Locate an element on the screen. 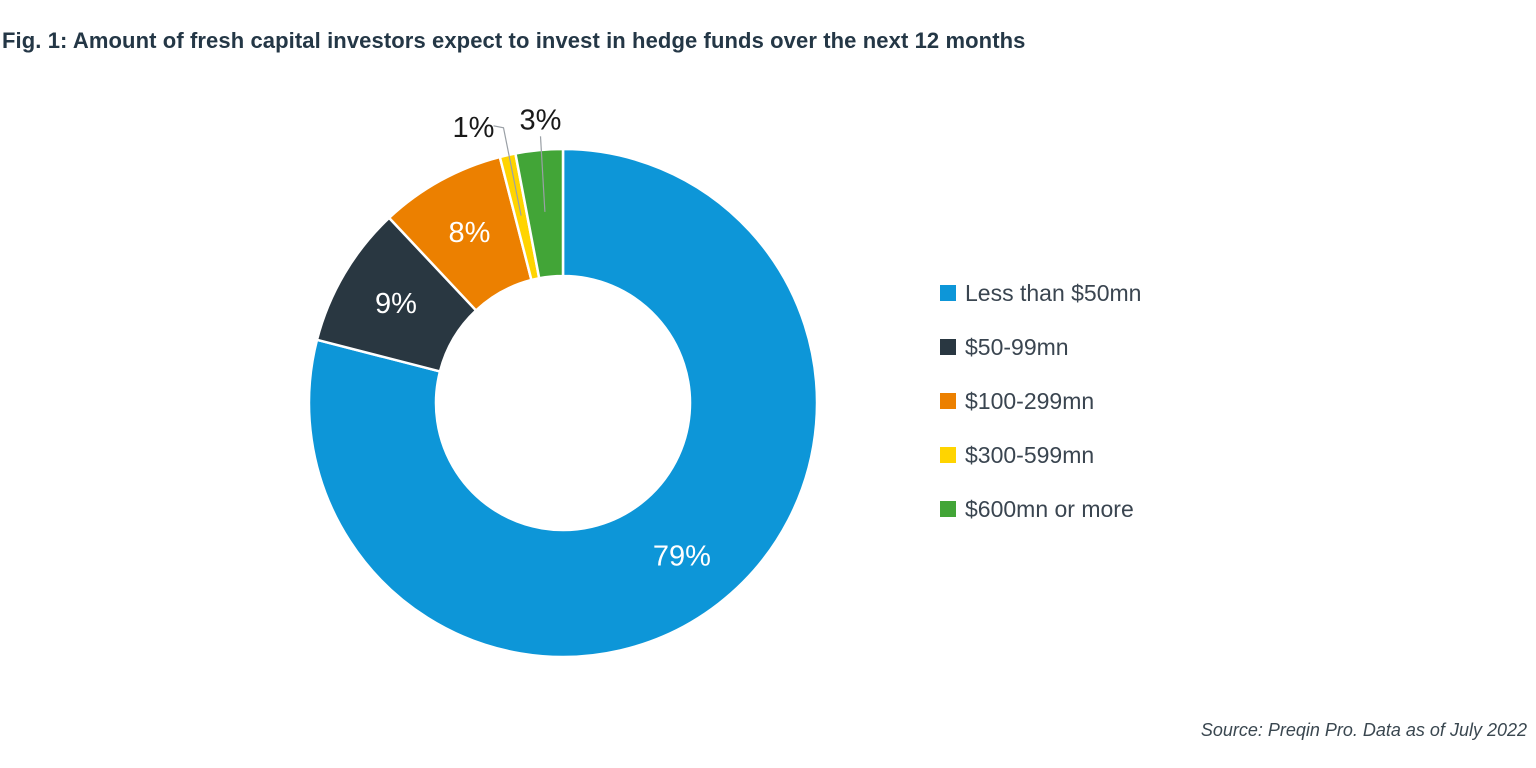 The width and height of the screenshot is (1536, 768). data-label-100-299mn: 8% is located at coordinates (470, 233).